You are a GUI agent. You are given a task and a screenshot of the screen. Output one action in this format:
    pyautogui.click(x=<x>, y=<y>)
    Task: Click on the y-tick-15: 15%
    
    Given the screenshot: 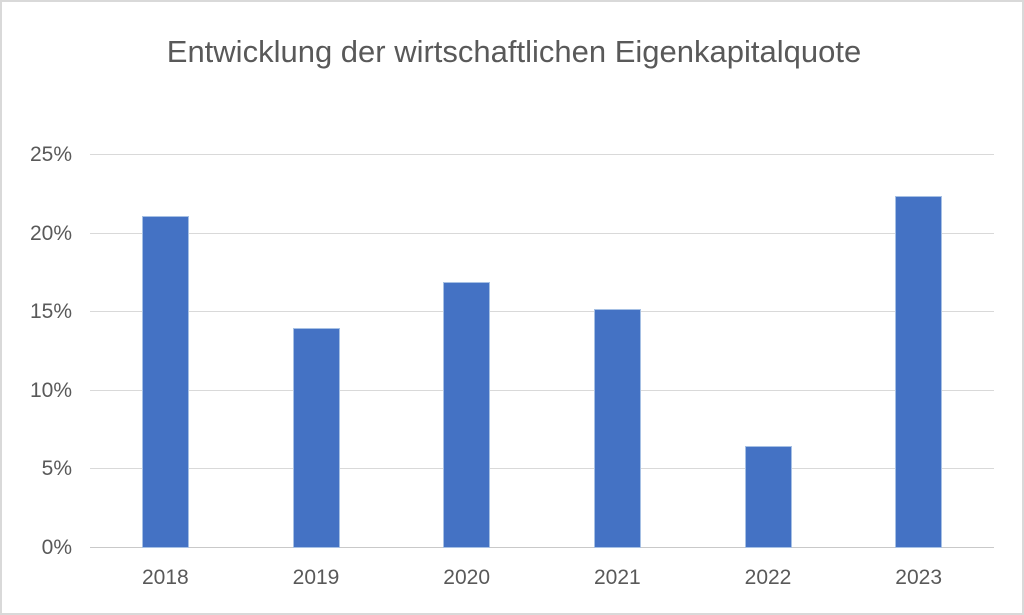 What is the action you would take?
    pyautogui.click(x=50, y=312)
    